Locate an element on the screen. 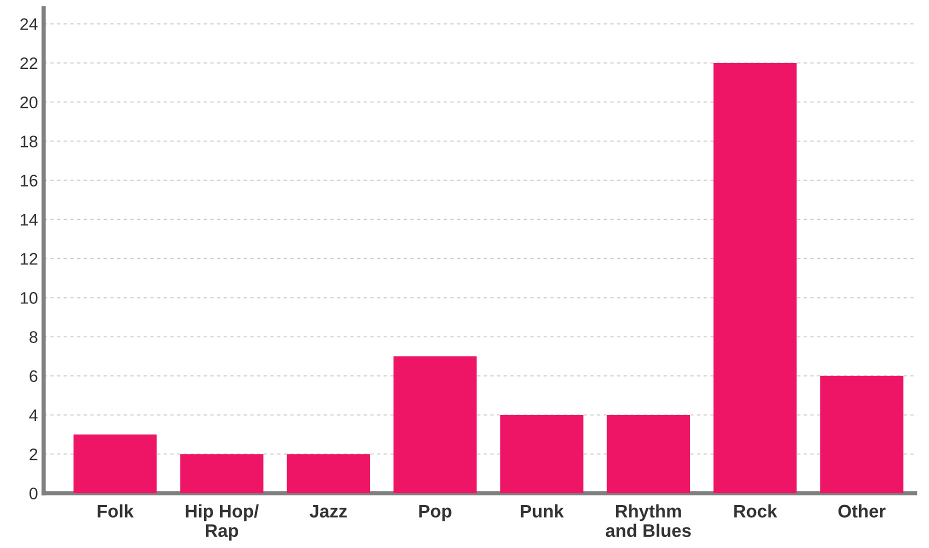  x-tick-label: Hip Hop/ Rap is located at coordinates (222, 522).